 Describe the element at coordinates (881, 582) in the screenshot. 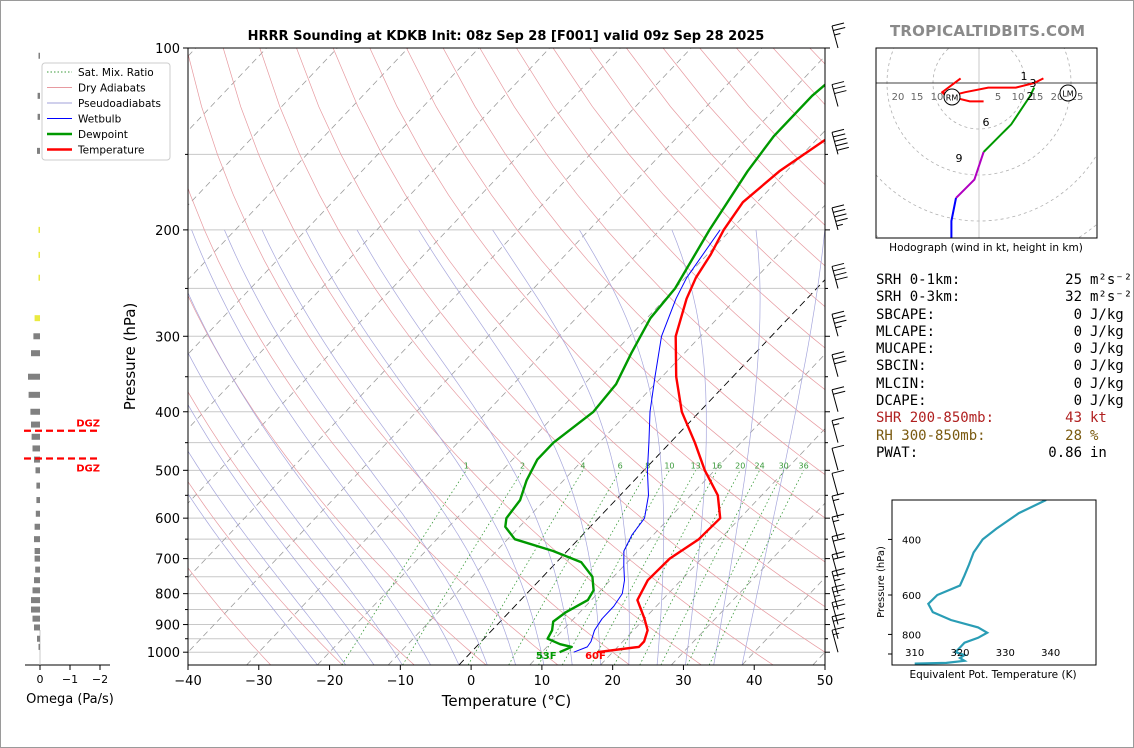

I see `theta-e-y-label: Pressure (hPa)` at that location.